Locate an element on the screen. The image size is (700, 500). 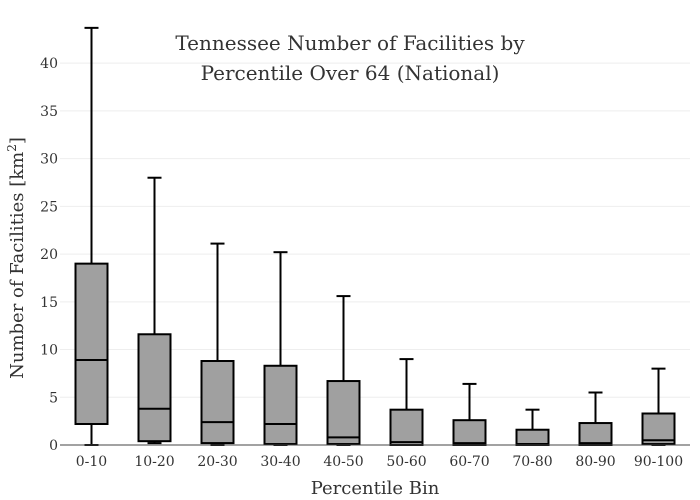
x-tick-label: 70-80 is located at coordinates (532, 462).